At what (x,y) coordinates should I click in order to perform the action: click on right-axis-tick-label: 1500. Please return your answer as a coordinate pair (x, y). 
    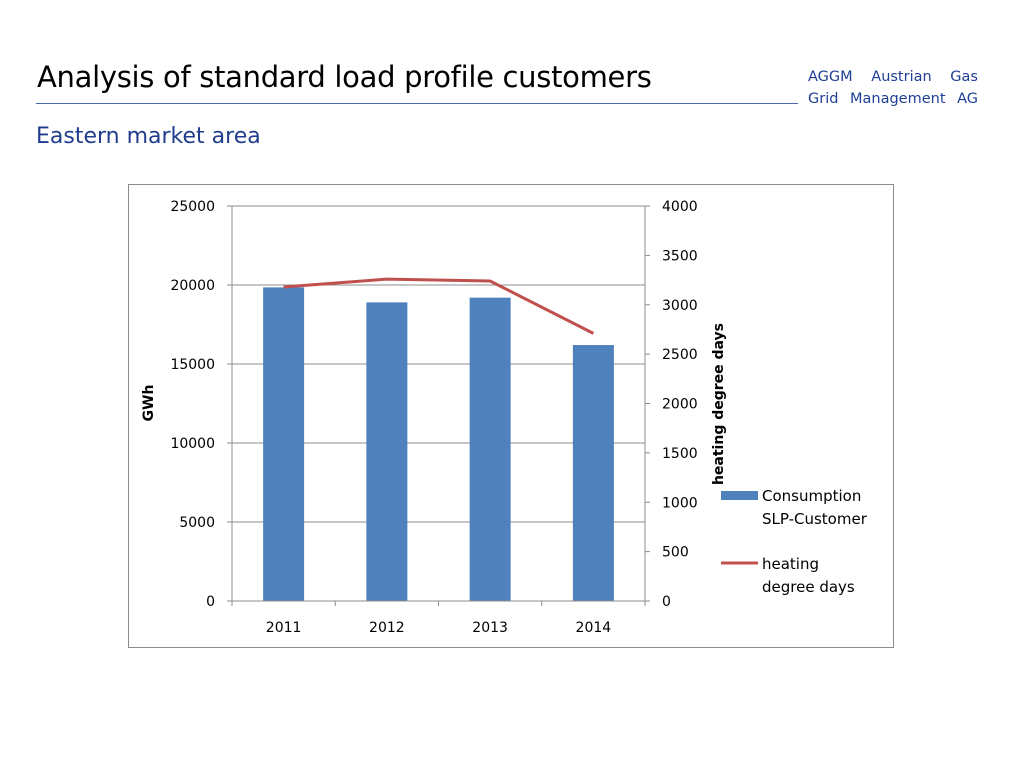
    Looking at the image, I should click on (680, 454).